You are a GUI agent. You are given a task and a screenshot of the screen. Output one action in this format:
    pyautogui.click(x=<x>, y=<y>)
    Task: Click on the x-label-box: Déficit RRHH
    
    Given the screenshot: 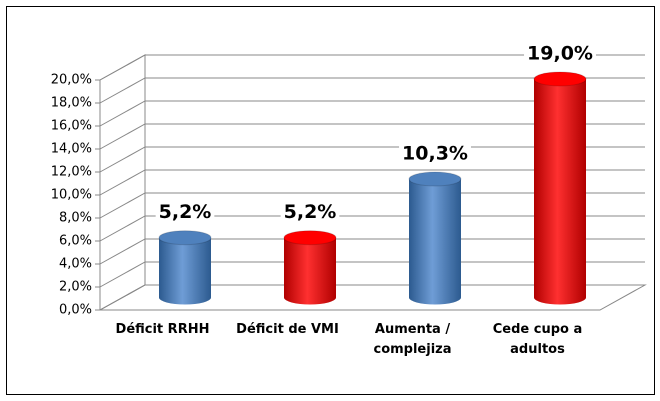 What is the action you would take?
    pyautogui.click(x=162, y=329)
    